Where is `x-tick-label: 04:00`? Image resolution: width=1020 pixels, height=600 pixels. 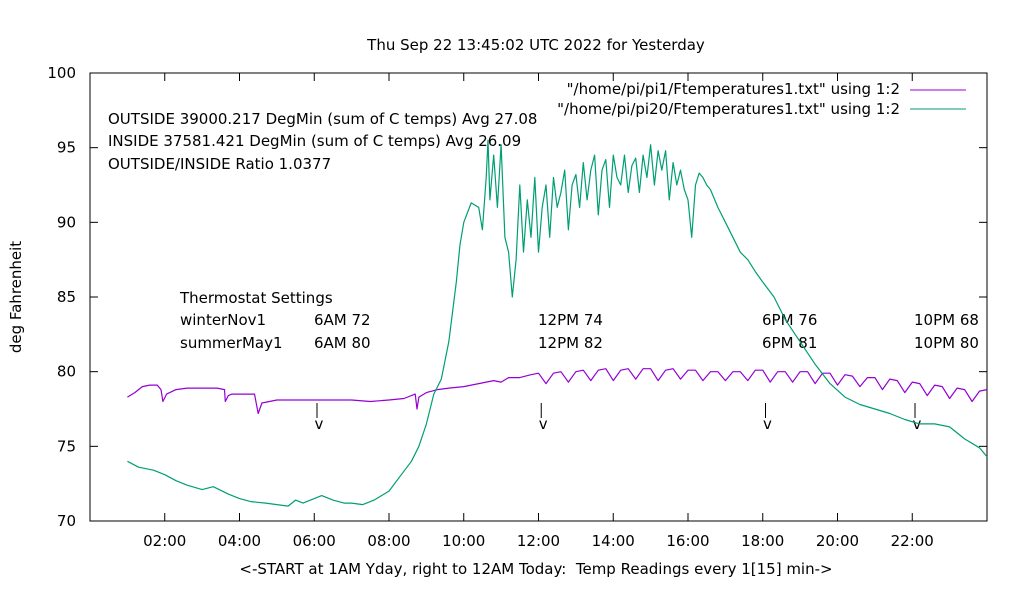 x-tick-label: 04:00 is located at coordinates (239, 541).